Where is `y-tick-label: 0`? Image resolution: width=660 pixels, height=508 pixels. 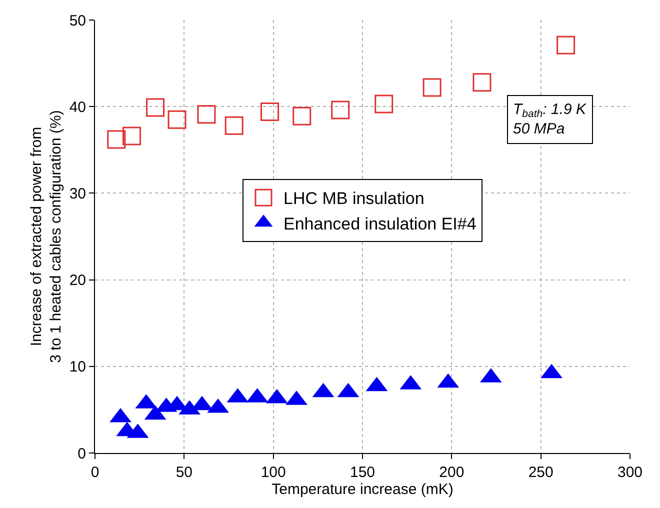 y-tick-label: 0 is located at coordinates (82, 453).